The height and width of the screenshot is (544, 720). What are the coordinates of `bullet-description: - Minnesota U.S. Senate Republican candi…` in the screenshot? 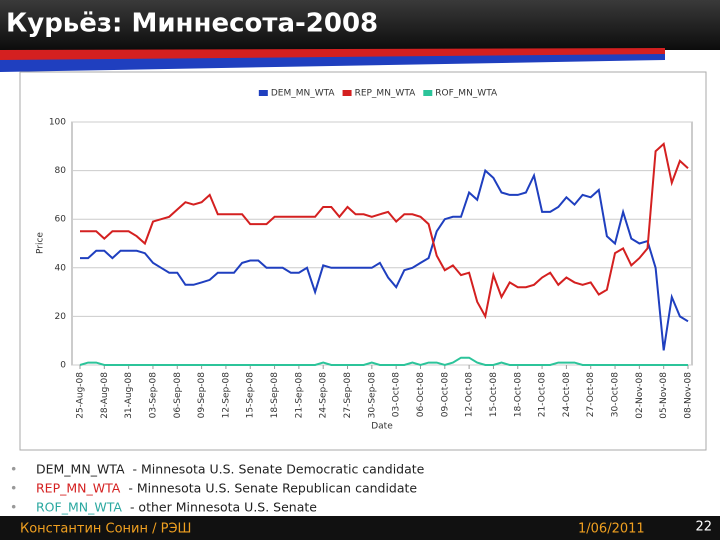 It's located at (272, 488).